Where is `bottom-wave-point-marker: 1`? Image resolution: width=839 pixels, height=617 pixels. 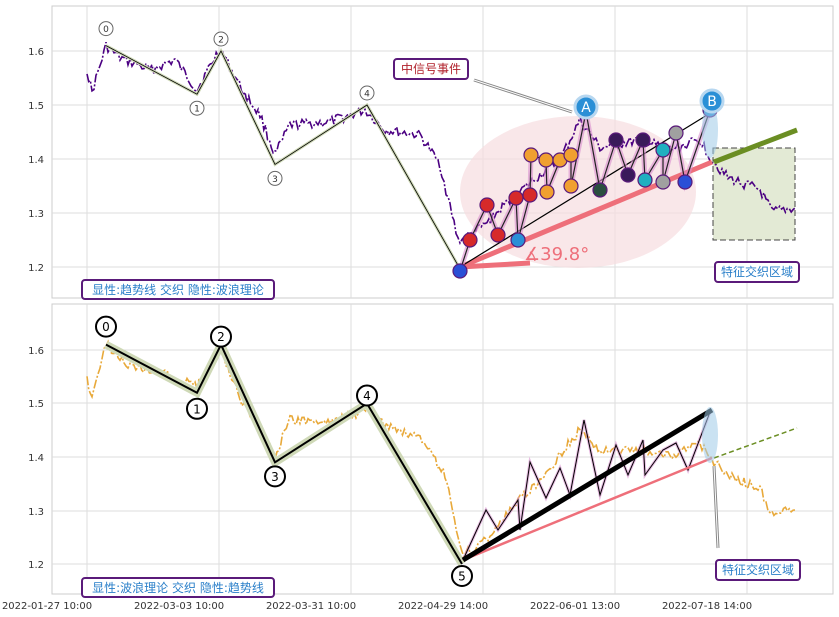
bottom-wave-point-marker: 1 is located at coordinates (197, 408).